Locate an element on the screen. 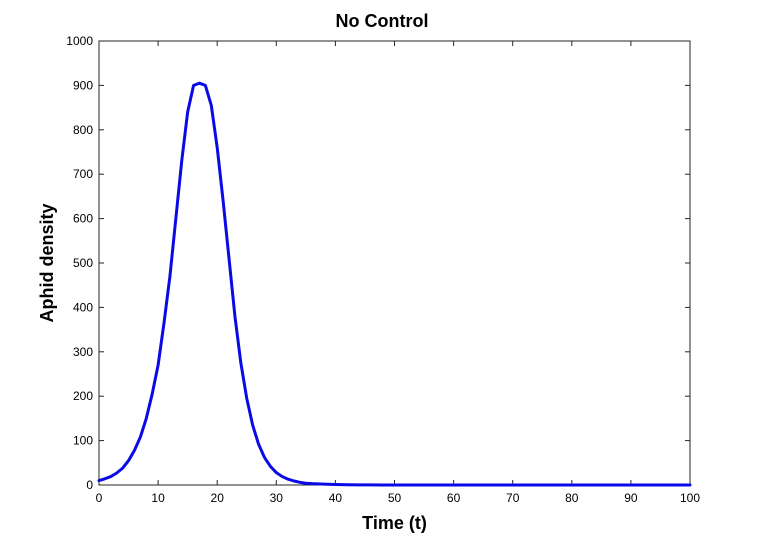 The height and width of the screenshot is (545, 763). y-tick-label: 100 is located at coordinates (83, 441).